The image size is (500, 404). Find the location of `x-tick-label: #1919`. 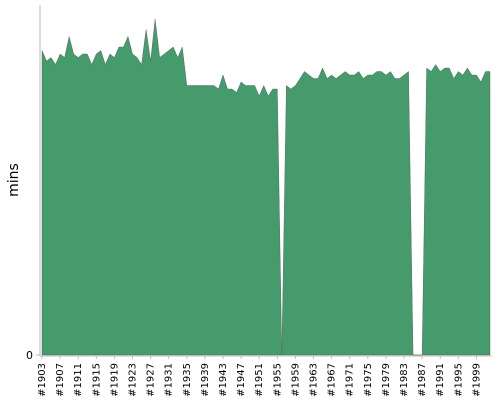

x-tick-label: #1919 is located at coordinates (114, 380).